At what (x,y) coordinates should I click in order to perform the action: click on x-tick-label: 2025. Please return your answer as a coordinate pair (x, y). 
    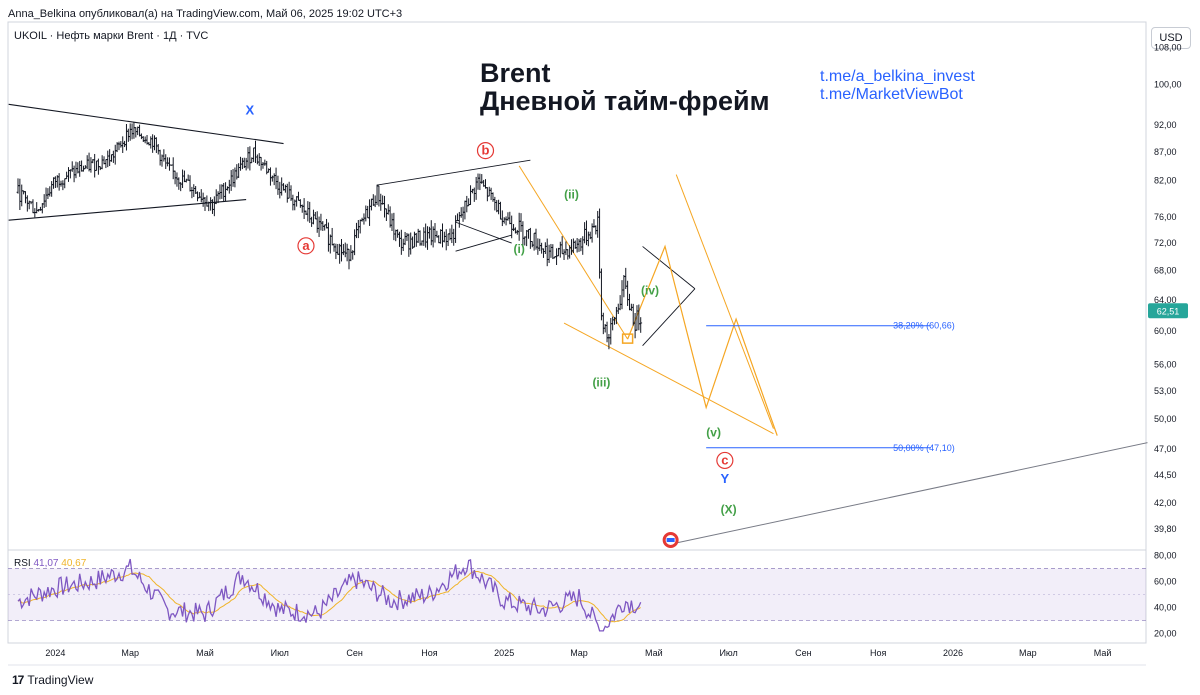
    Looking at the image, I should click on (504, 653).